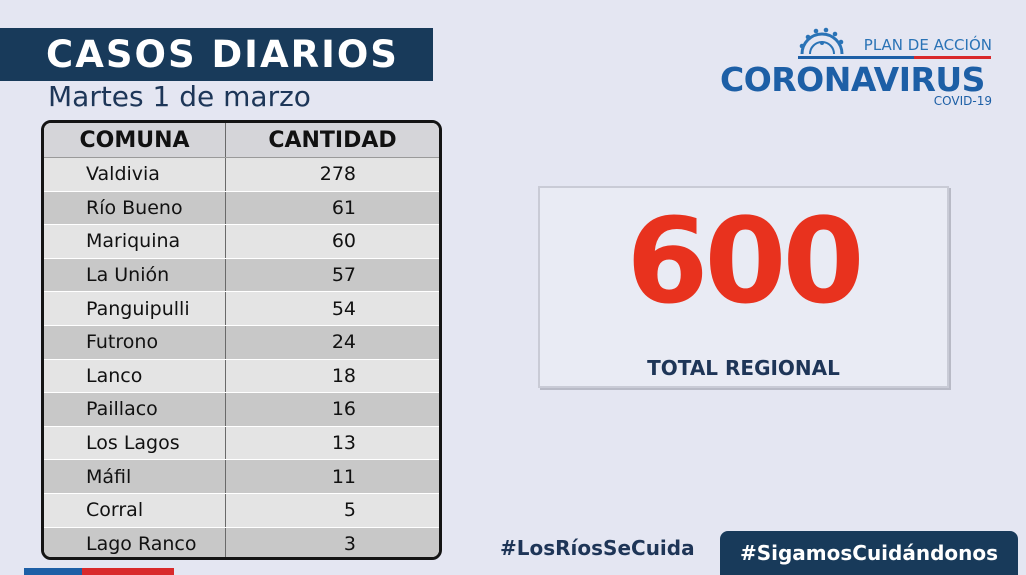  I want to click on hashtag-sigamos-text: #SigamosCuidándonos, so click(869, 553).